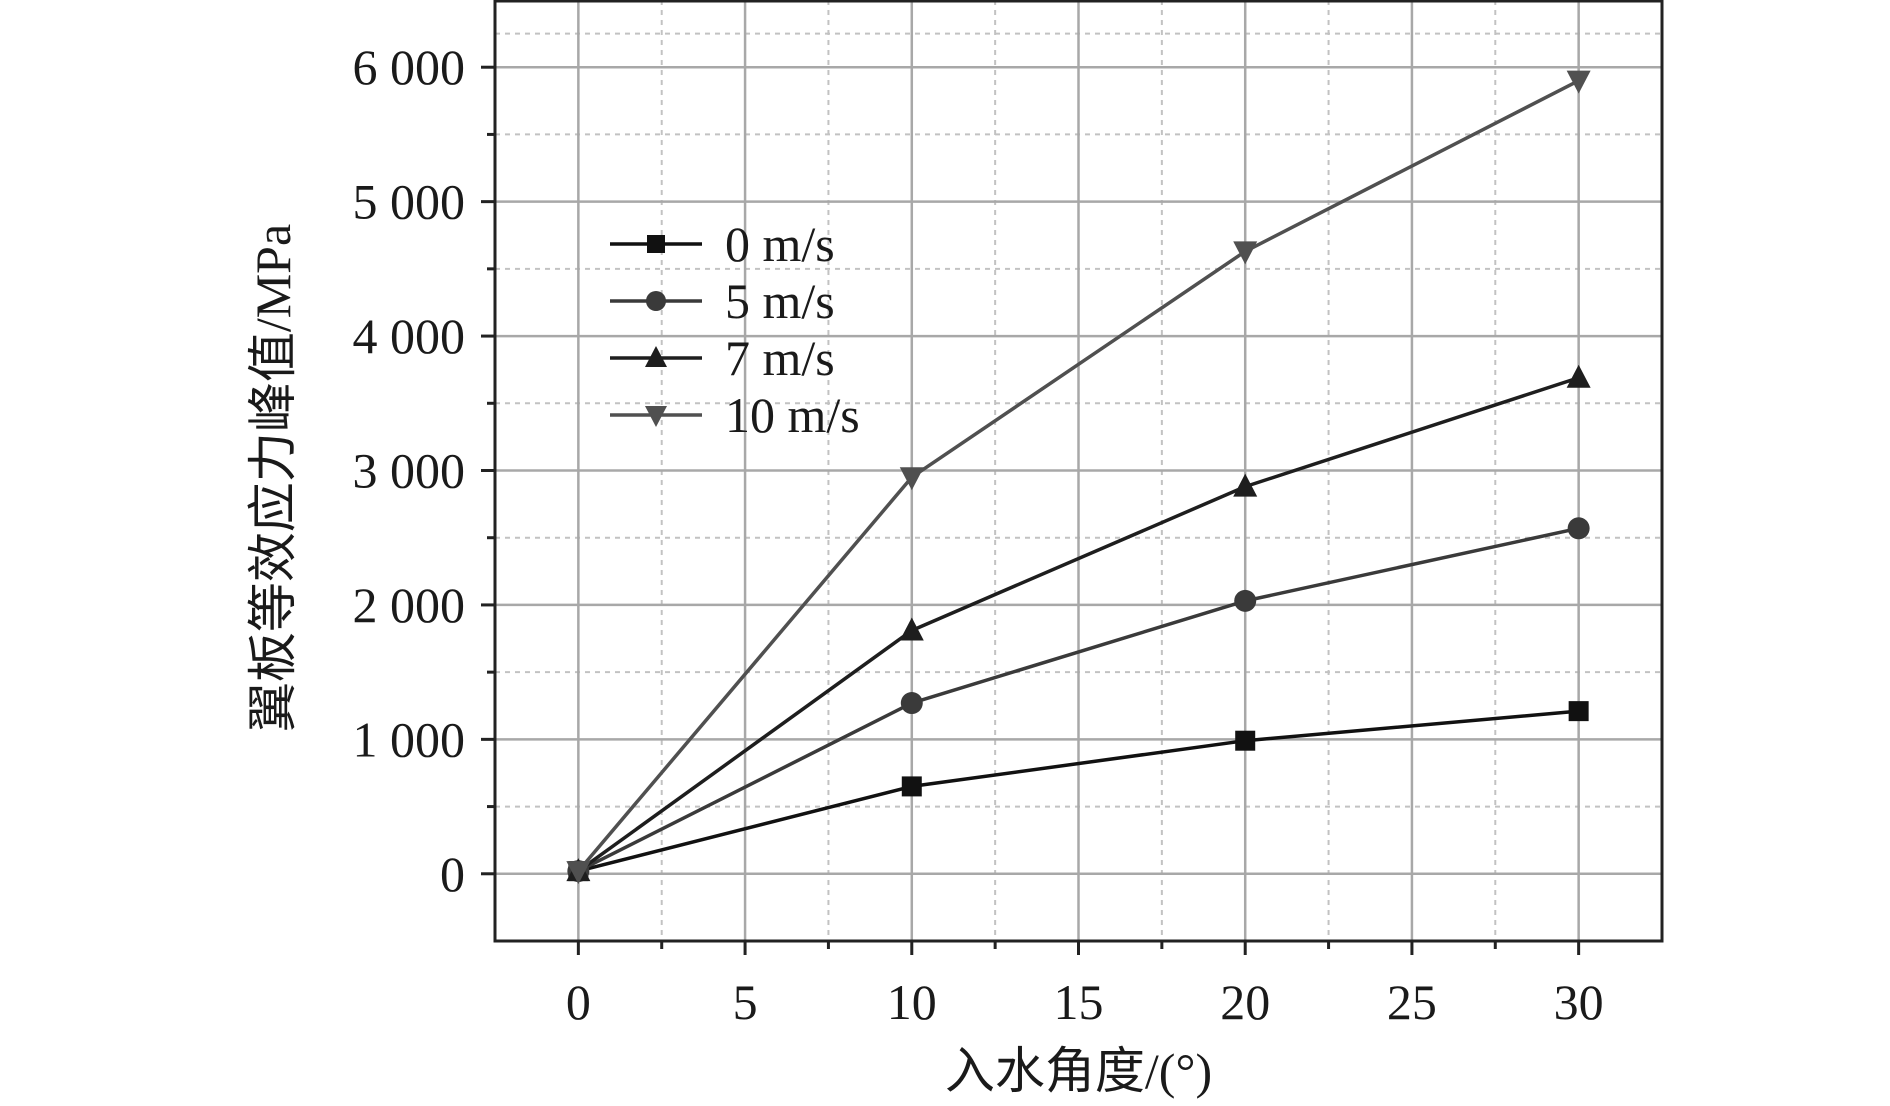 The image size is (1890, 1106). I want to click on legend-item-3: 10 m/s, so click(735, 415).